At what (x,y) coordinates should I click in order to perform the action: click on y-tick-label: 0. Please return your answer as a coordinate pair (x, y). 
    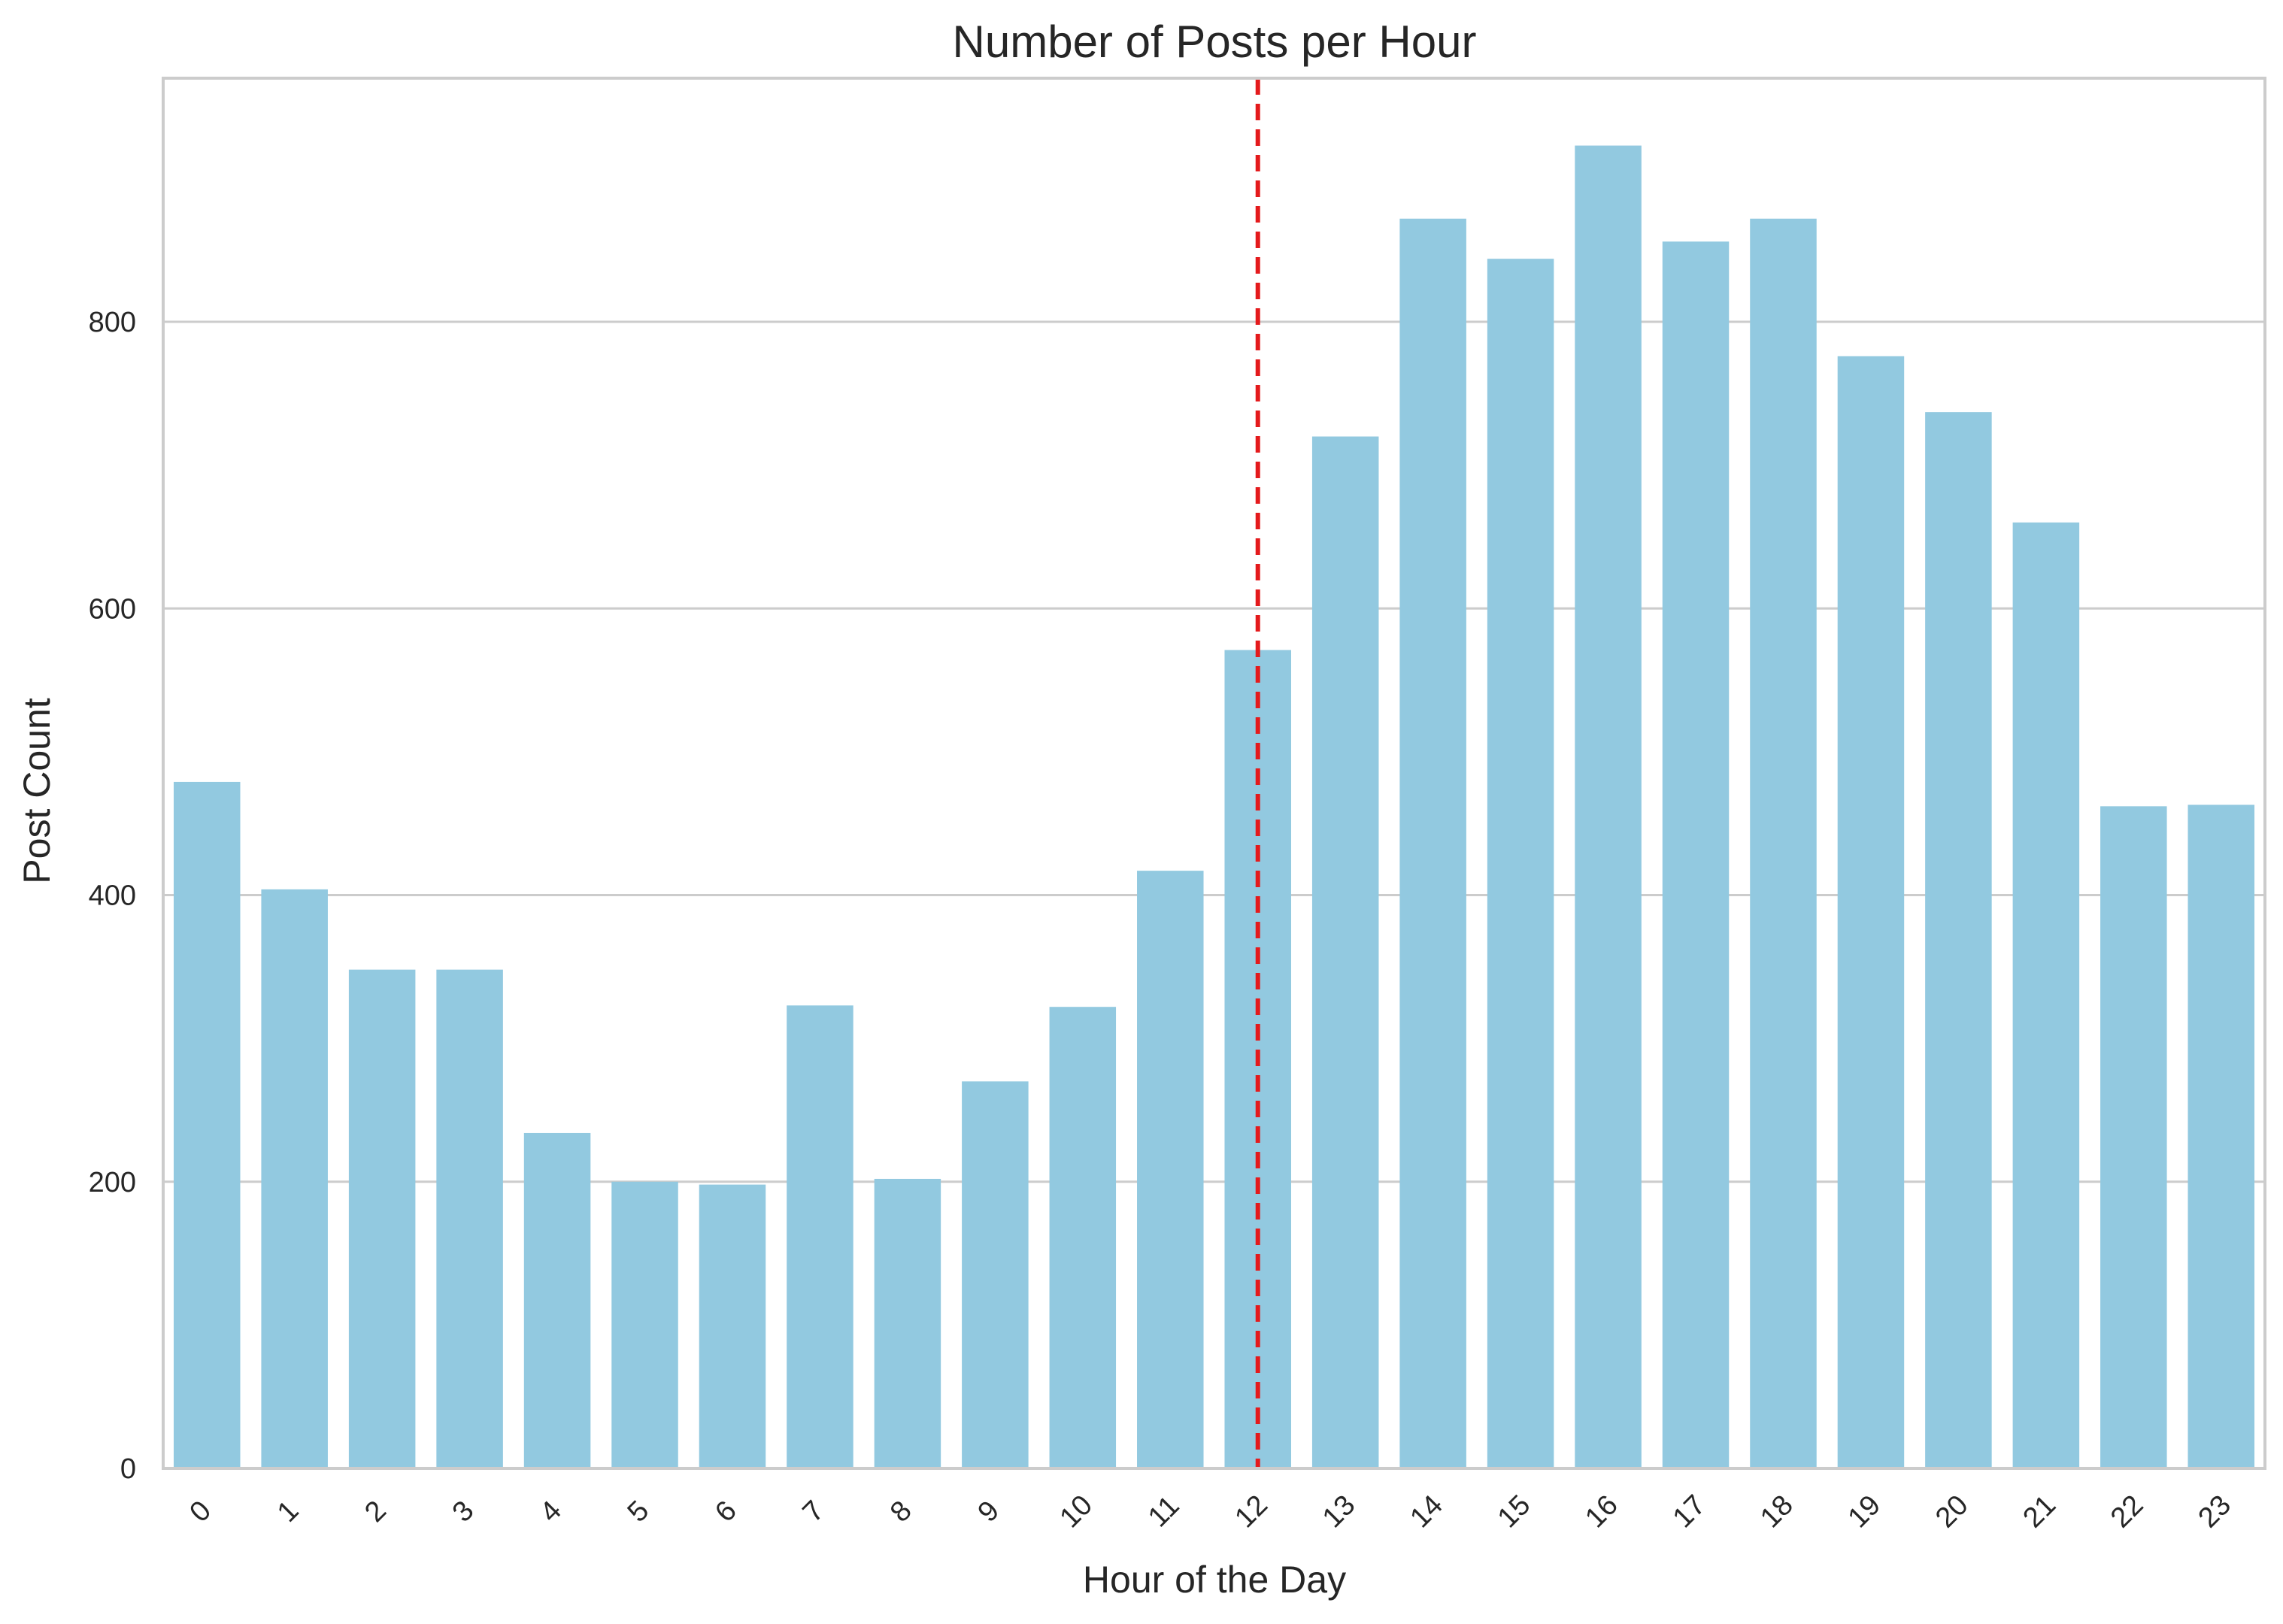
    Looking at the image, I should click on (128, 1469).